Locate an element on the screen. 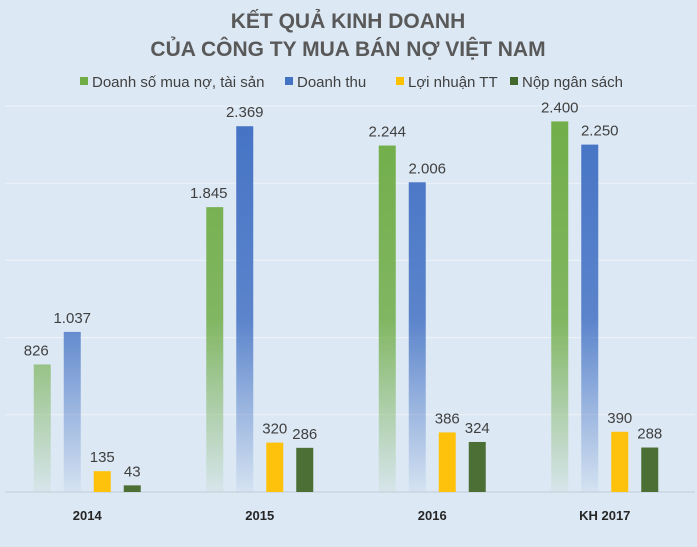 The height and width of the screenshot is (547, 697). category-label: 2015 is located at coordinates (259, 515).